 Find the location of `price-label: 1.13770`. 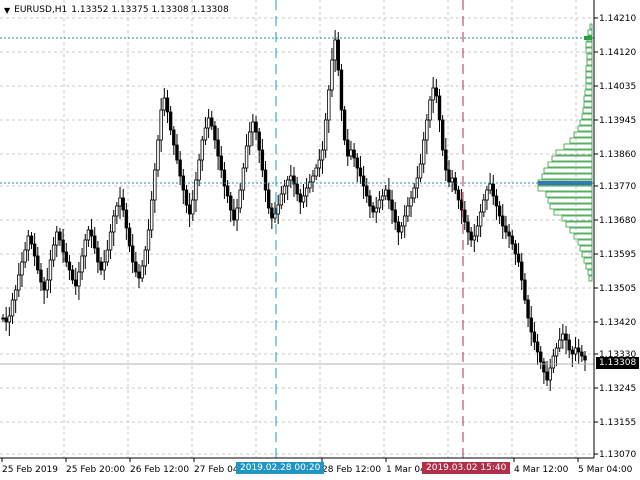

price-label: 1.13770 is located at coordinates (617, 187).